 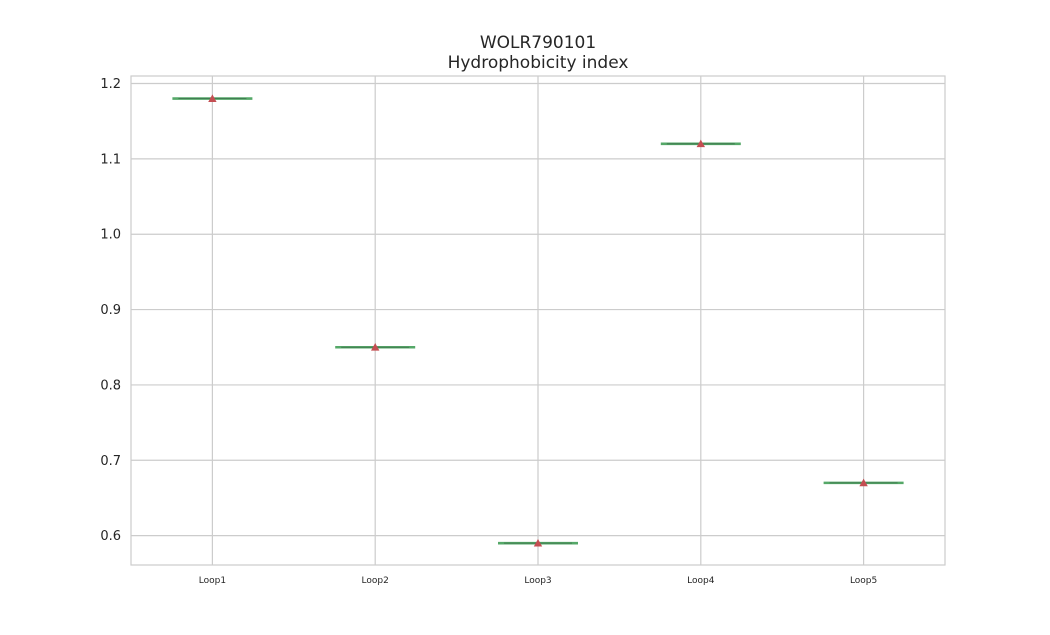 I want to click on y-tick-label: 1.2, so click(x=110, y=84).